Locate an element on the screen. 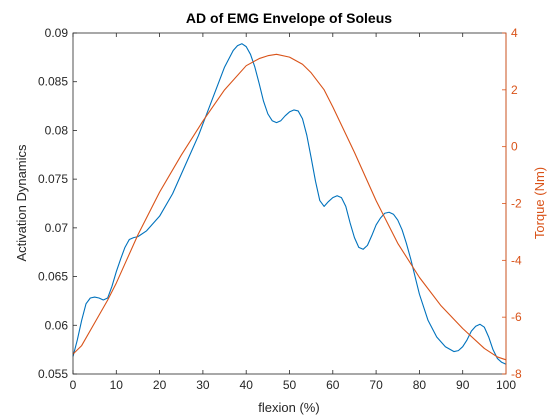 The width and height of the screenshot is (560, 420). y-axis-right-label: Torque (Nm) is located at coordinates (539, 203).